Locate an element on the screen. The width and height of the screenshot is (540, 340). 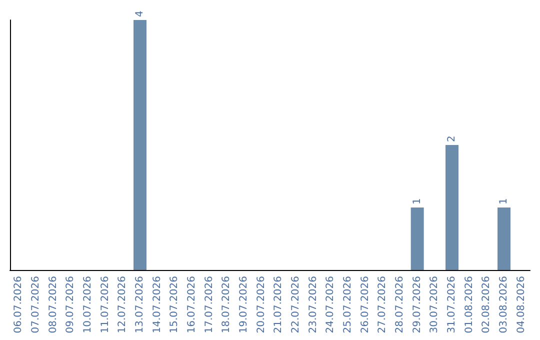
x-tick-label: 16.07.2026 is located at coordinates (192, 305).